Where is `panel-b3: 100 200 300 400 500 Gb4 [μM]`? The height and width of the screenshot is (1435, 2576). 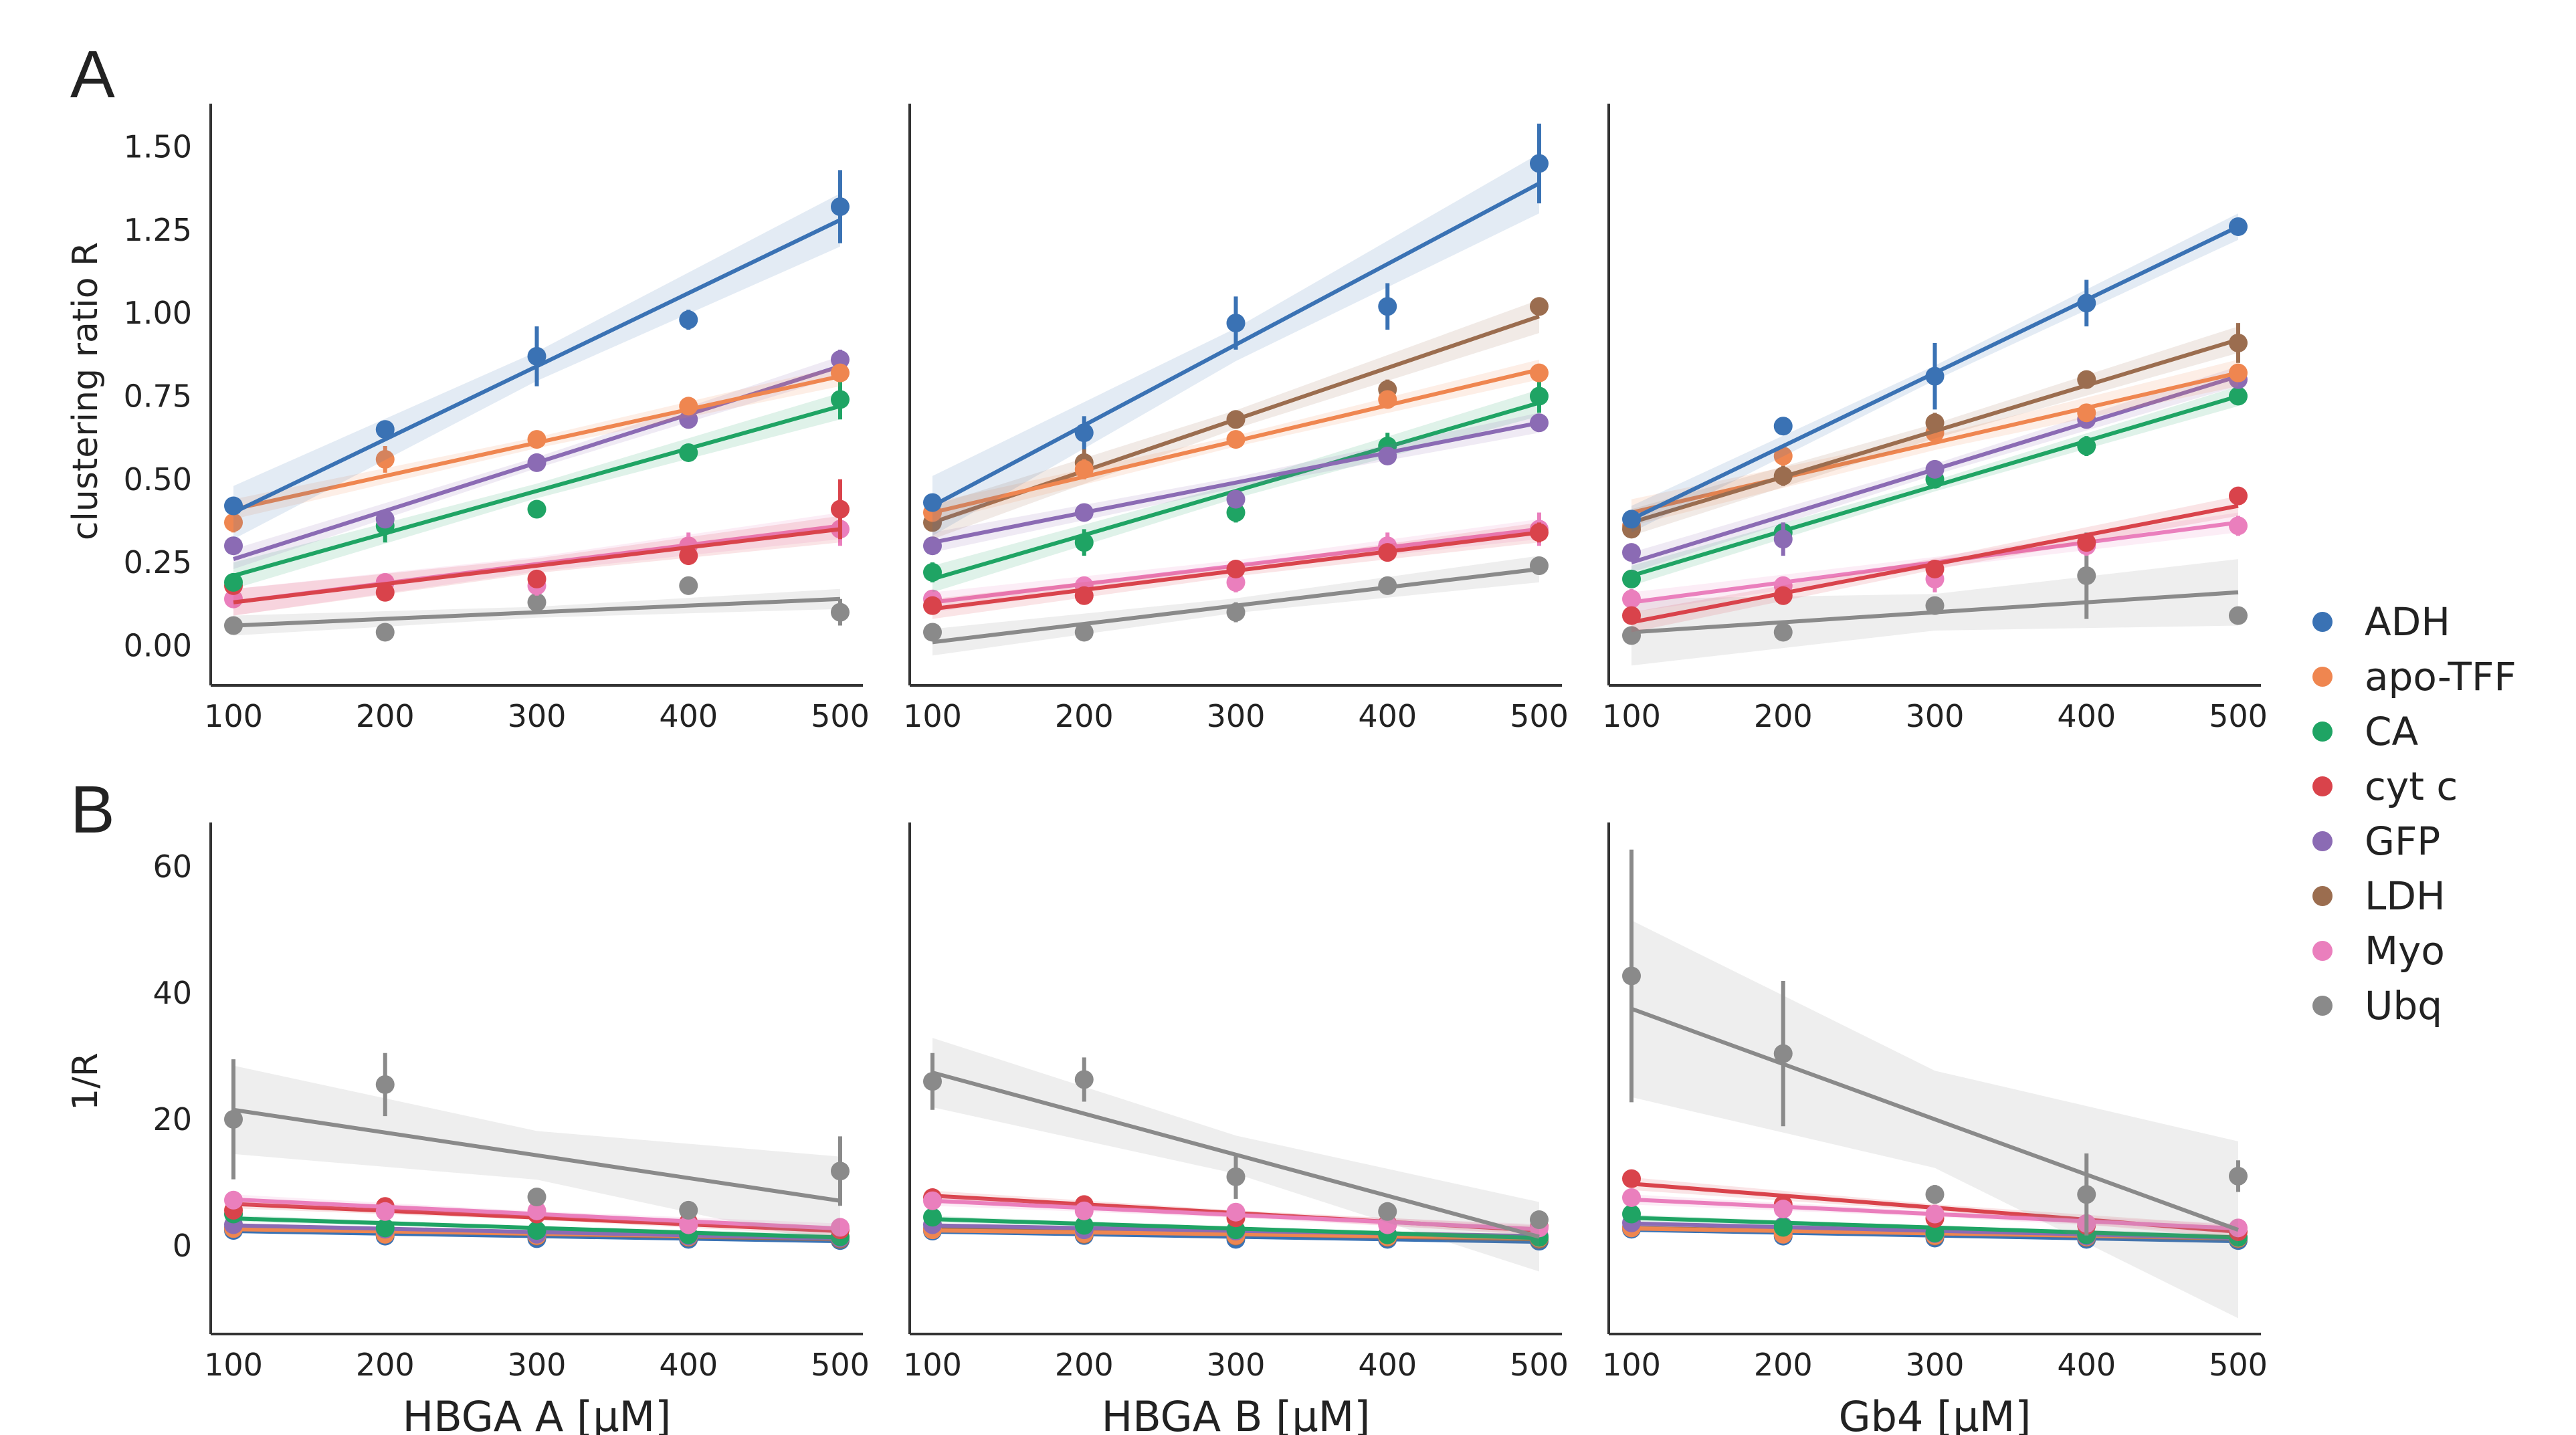 panel-b3: 100 200 300 400 500 Gb4 [μM] is located at coordinates (1935, 1128).